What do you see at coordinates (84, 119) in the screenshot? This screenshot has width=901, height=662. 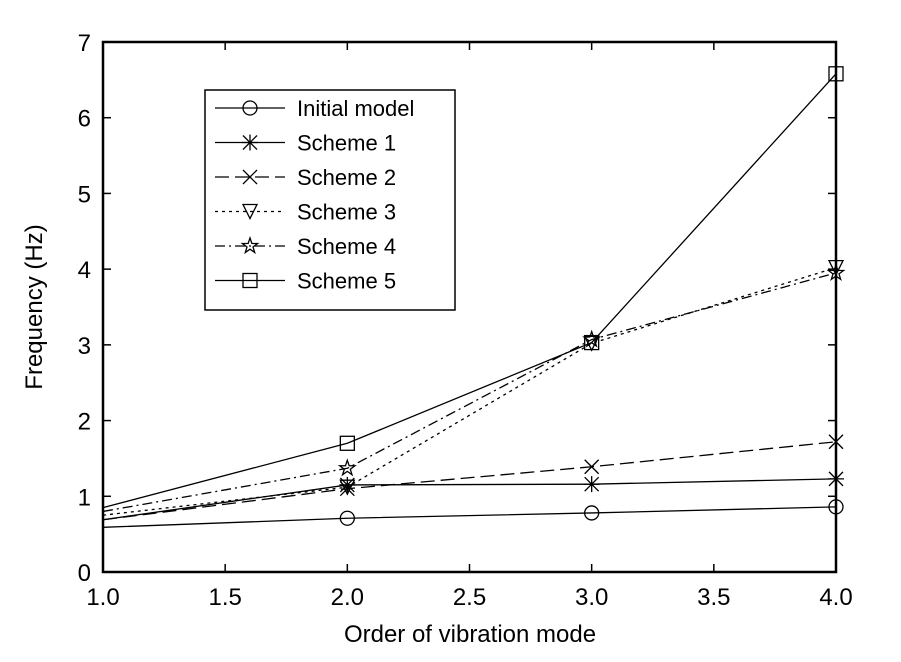 I see `y-tick-label: 6` at bounding box center [84, 119].